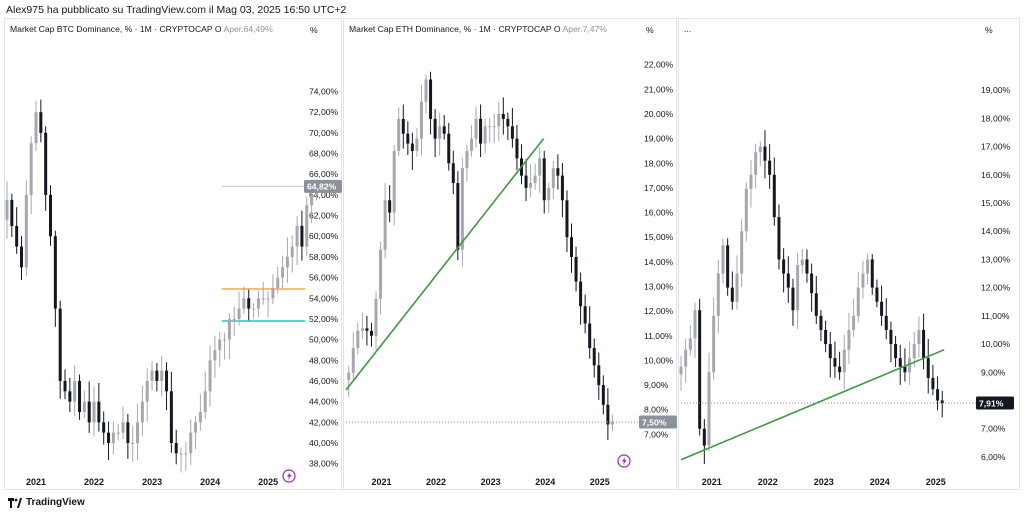  What do you see at coordinates (324, 298) in the screenshot?
I see `y-tick-label: 54,00%` at bounding box center [324, 298].